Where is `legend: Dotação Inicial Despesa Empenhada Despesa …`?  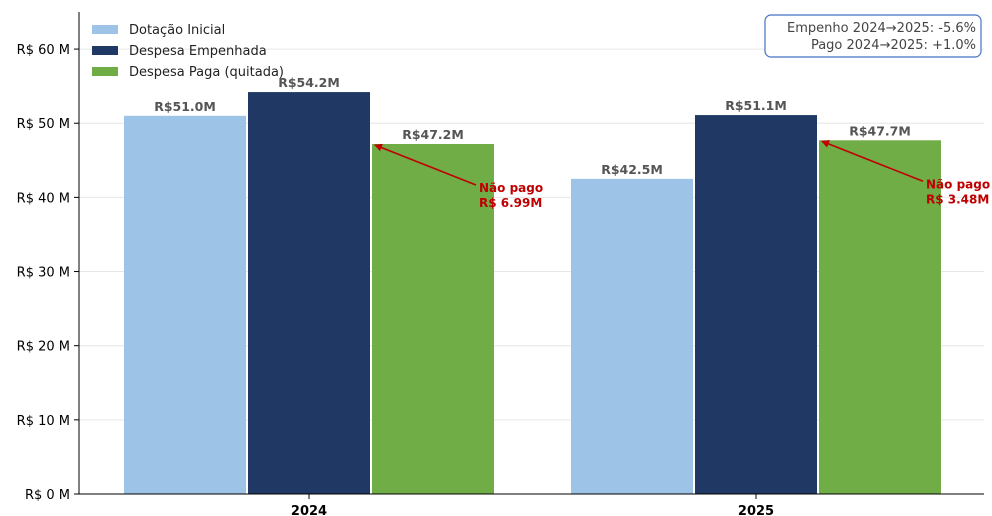
legend: Dotação Inicial Despesa Empenhada Despesa … is located at coordinates (188, 51).